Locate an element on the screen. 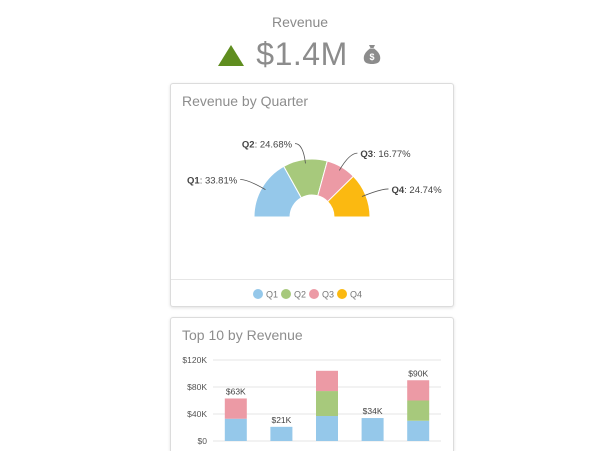  bar-data-label: $90K is located at coordinates (418, 373).